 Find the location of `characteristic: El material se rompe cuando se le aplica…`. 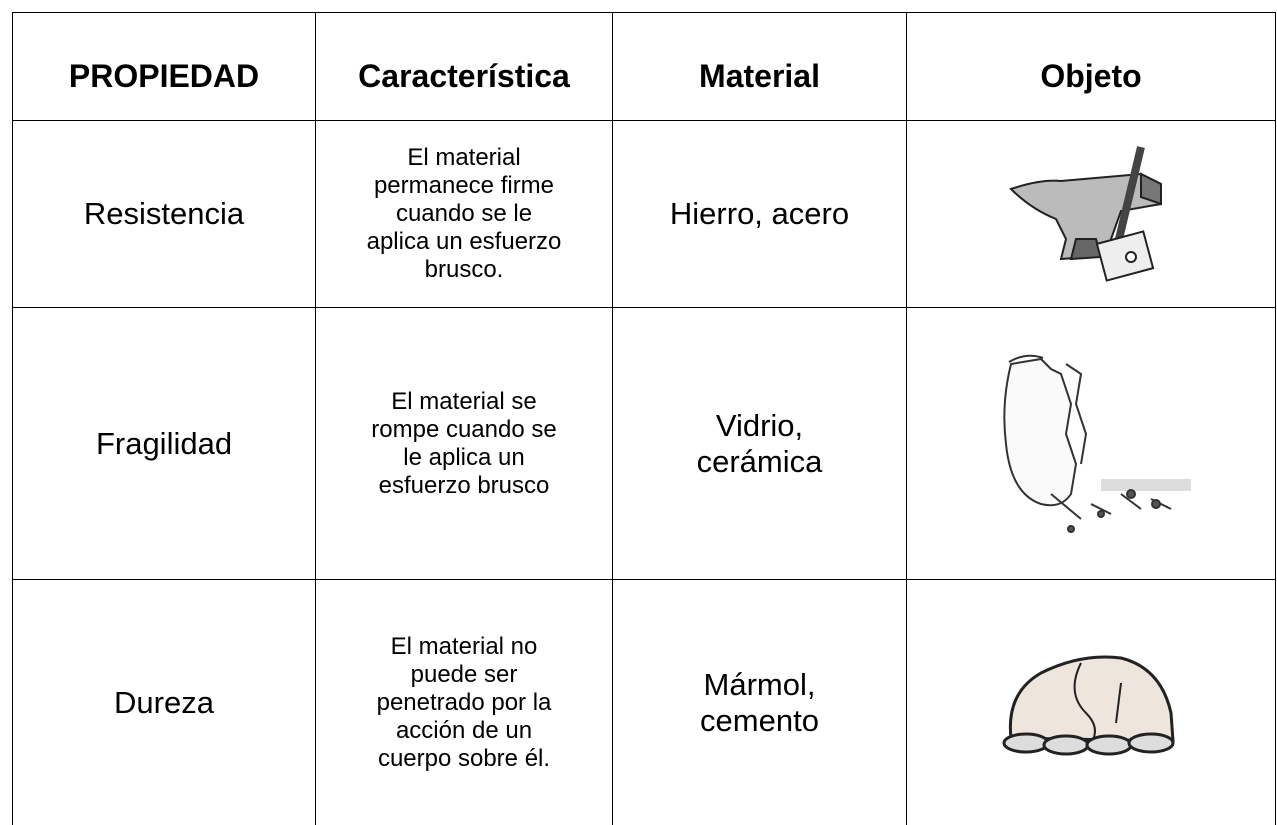

characteristic: El material se rompe cuando se le aplica… is located at coordinates (464, 444).